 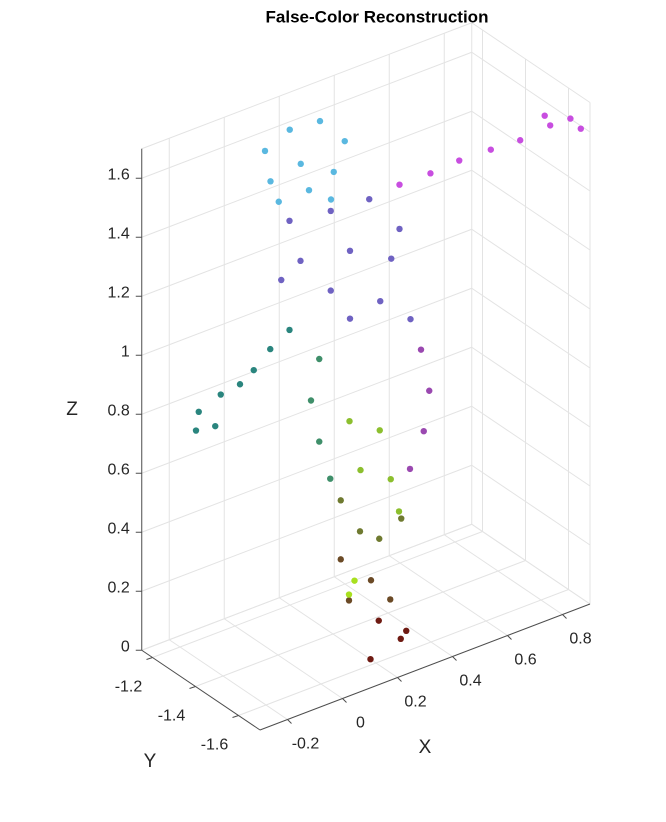 I want to click on z-tick-label: 0.4, so click(x=119, y=528).